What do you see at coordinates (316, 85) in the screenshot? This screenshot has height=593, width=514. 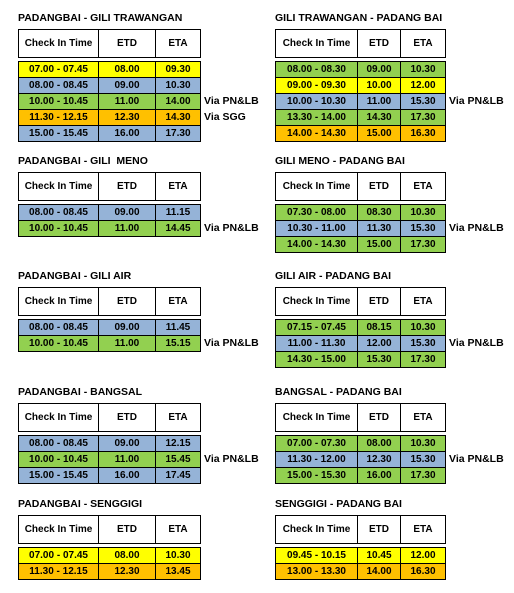 I see `time-cell: 09.00 - 09.30` at bounding box center [316, 85].